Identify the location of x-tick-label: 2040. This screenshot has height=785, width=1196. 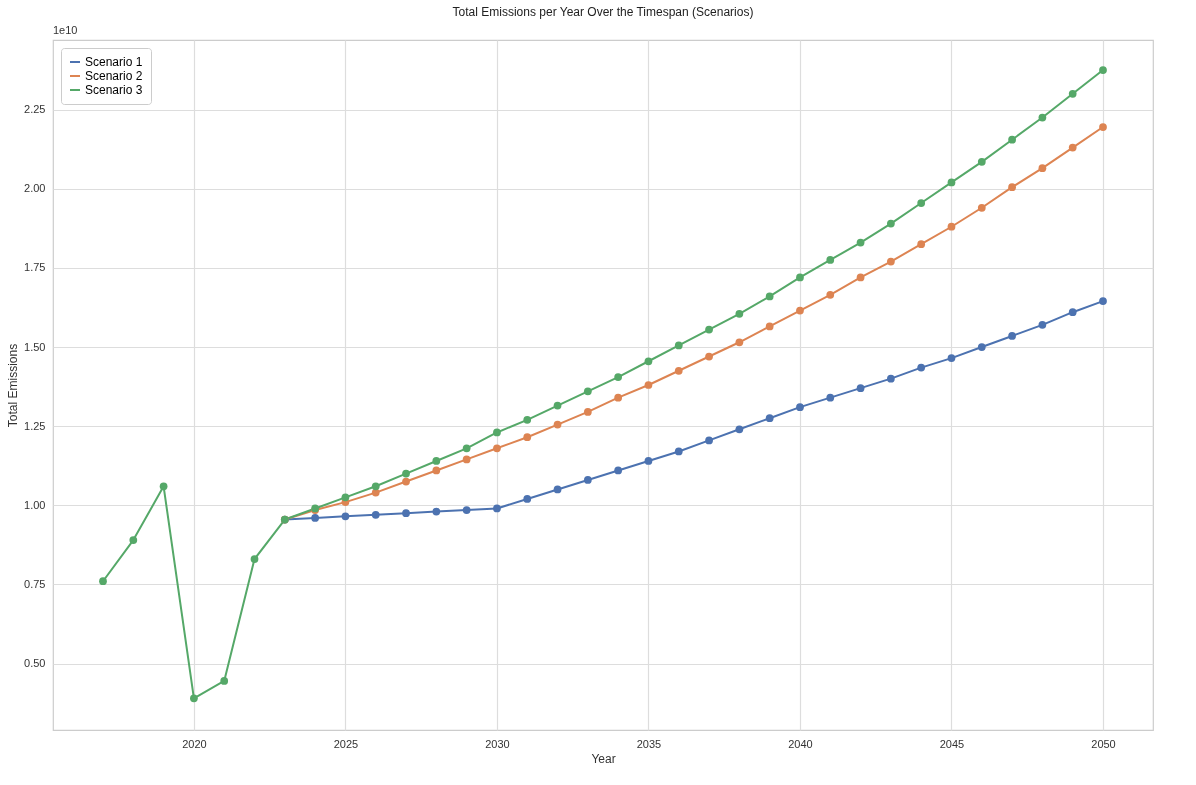
(800, 743).